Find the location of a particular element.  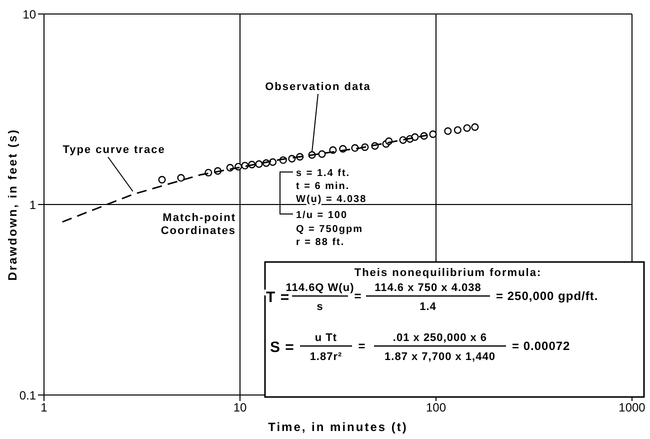

annotation: u Tt is located at coordinates (326, 338).